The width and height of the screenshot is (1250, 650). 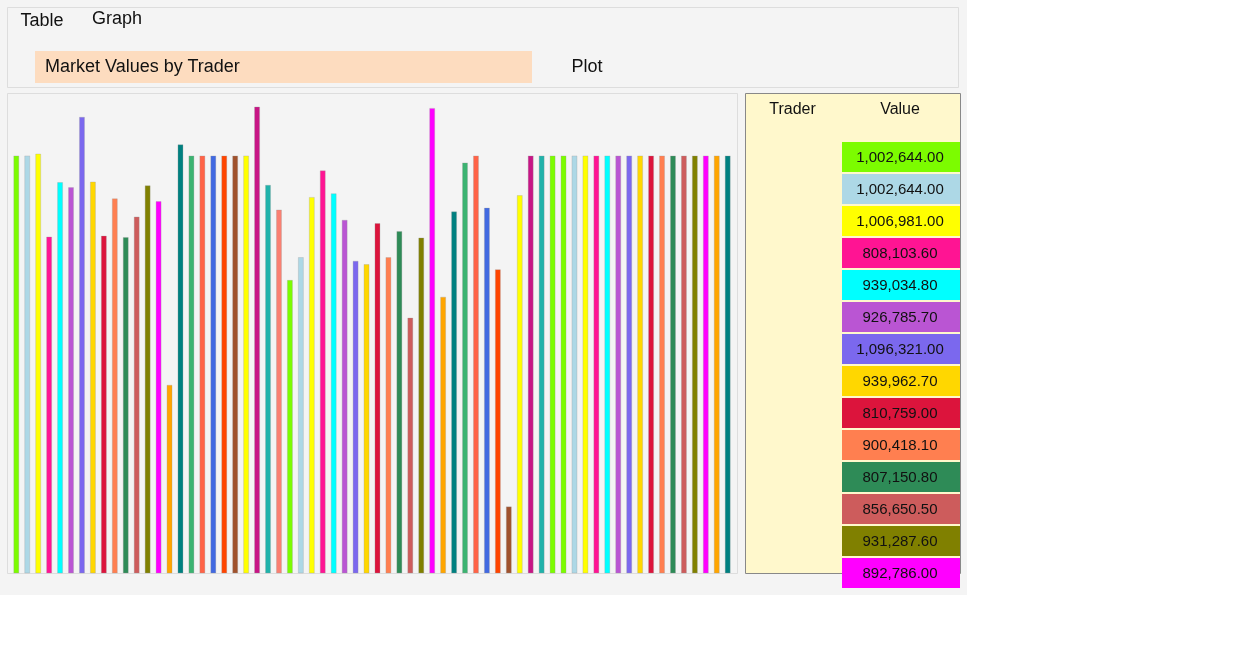 What do you see at coordinates (900, 508) in the screenshot?
I see `text: 856,650.50` at bounding box center [900, 508].